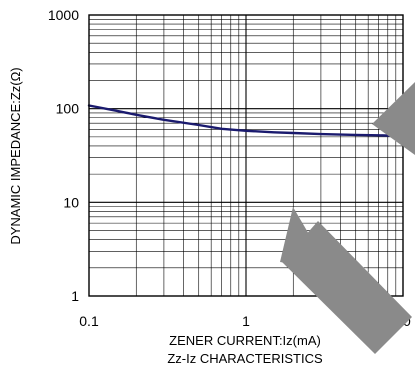 The height and width of the screenshot is (371, 415). I want to click on x-axis-title: ZENER CURRENT:Iz(mA), so click(245, 340).